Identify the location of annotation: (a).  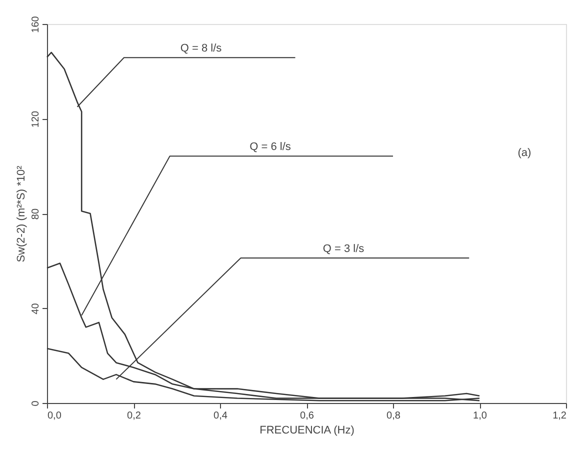
(525, 152).